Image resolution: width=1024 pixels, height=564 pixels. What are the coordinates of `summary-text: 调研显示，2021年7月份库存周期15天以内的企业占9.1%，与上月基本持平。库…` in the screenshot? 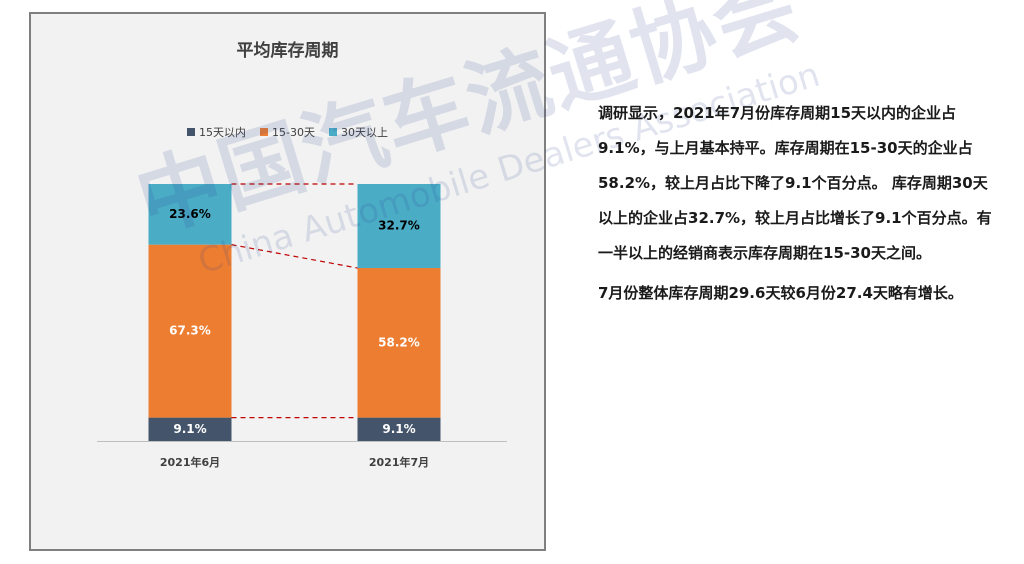 It's located at (796, 204).